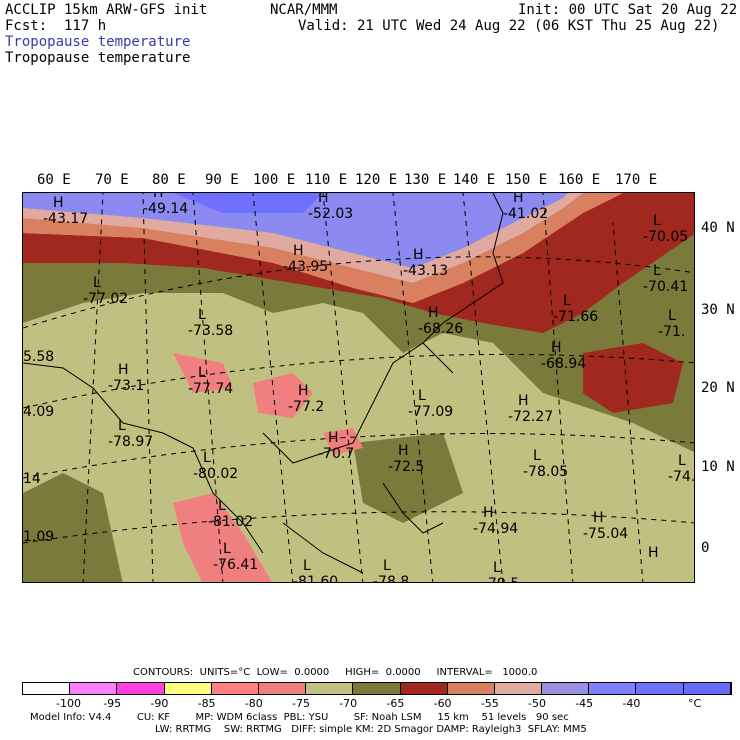 The image size is (740, 740). I want to click on hl-value: -41.02, so click(525, 214).